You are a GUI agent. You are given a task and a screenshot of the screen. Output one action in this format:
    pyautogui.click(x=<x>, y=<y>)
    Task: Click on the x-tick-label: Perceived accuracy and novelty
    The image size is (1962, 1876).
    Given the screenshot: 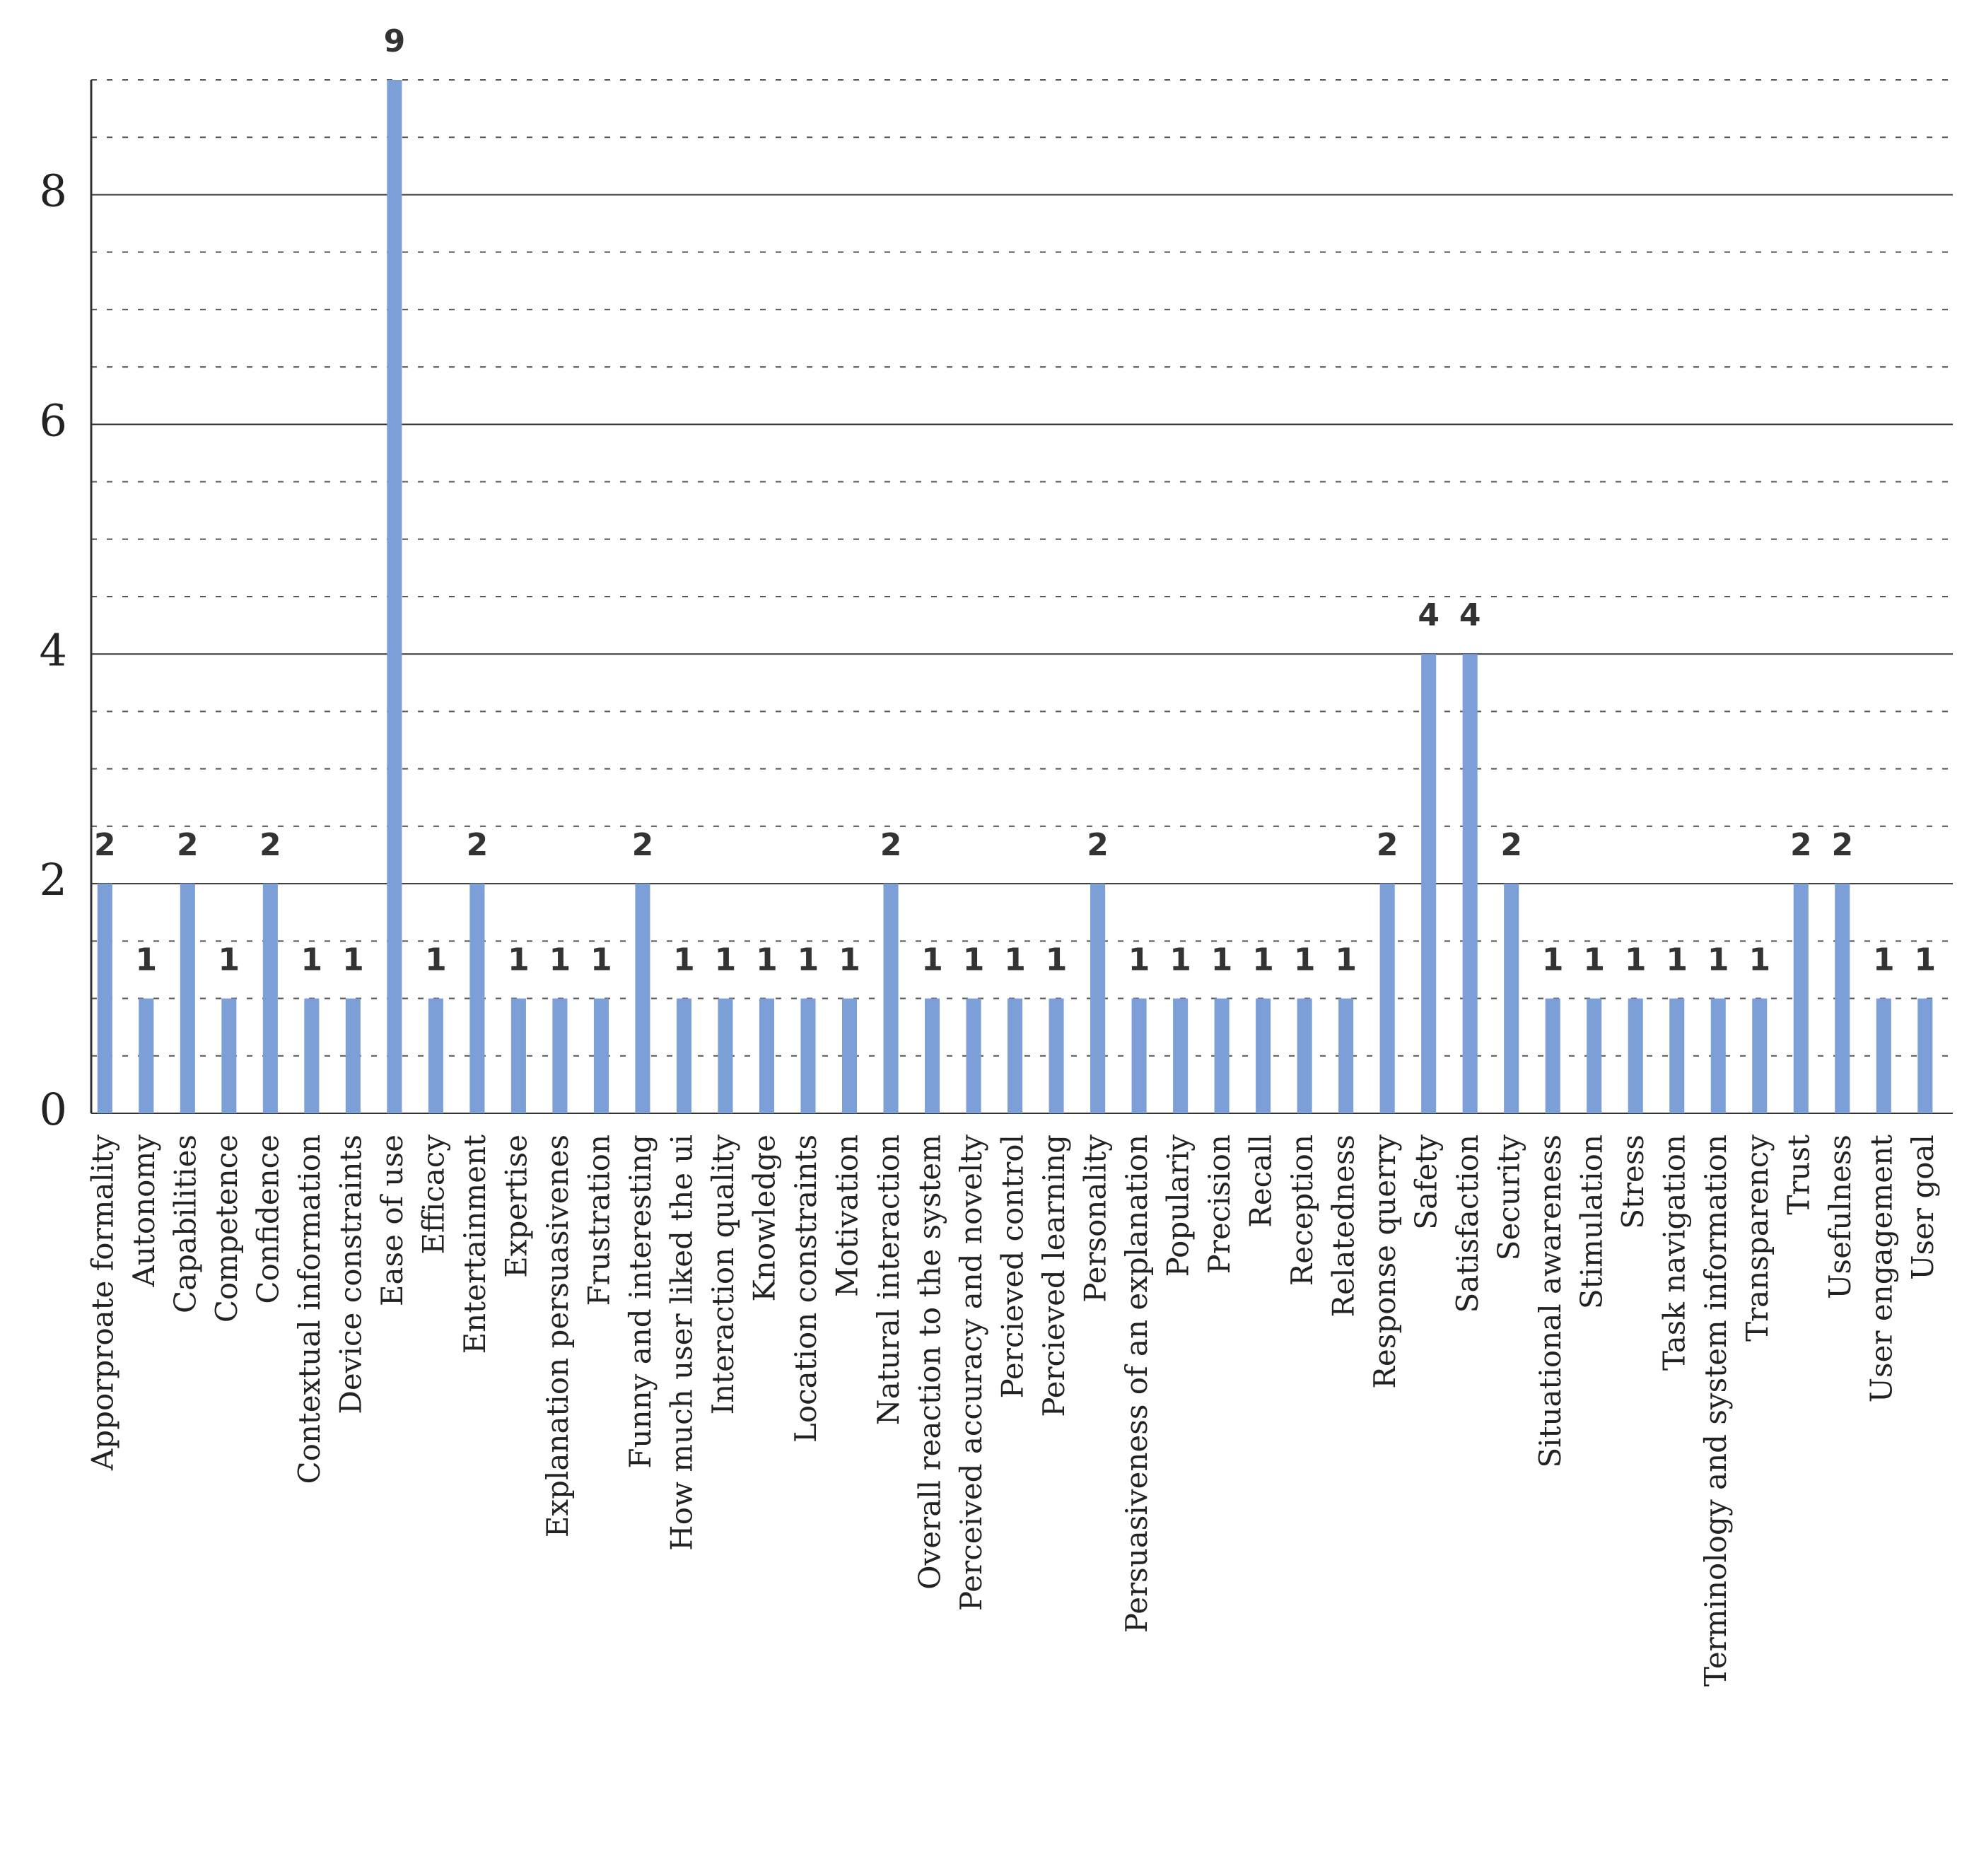 What is the action you would take?
    pyautogui.click(x=971, y=1373)
    